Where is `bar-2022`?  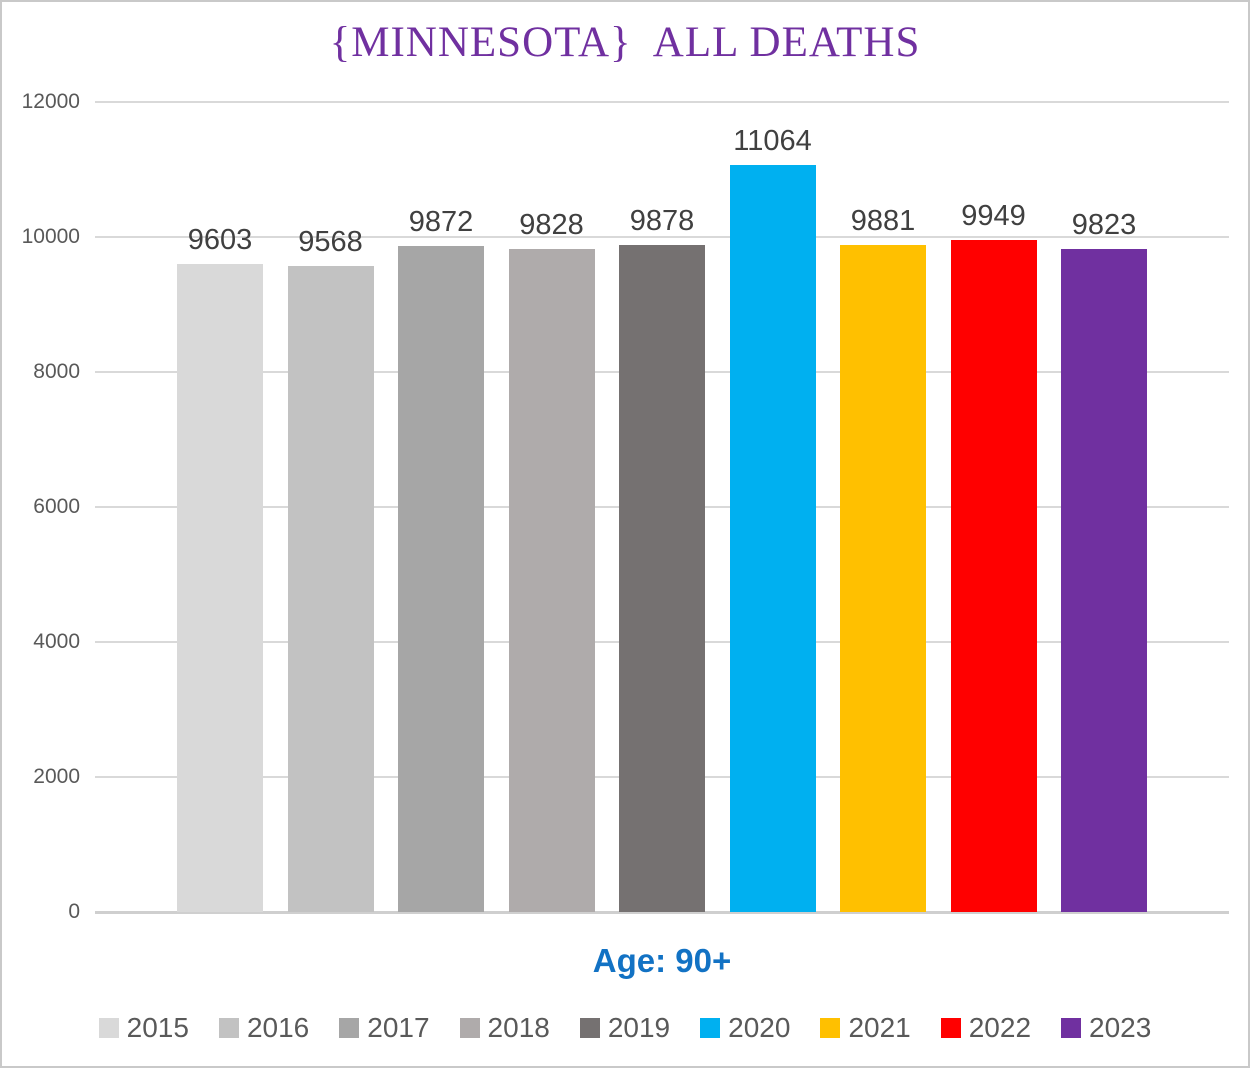 bar-2022 is located at coordinates (993, 576).